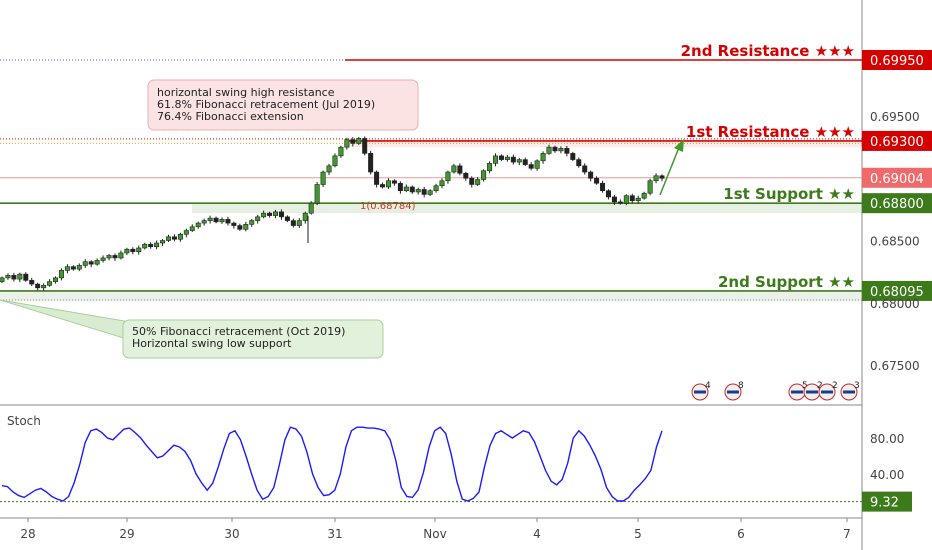  What do you see at coordinates (238, 331) in the screenshot?
I see `support-note-line: 50% Fibonacci retracement (Oct 2019)` at bounding box center [238, 331].